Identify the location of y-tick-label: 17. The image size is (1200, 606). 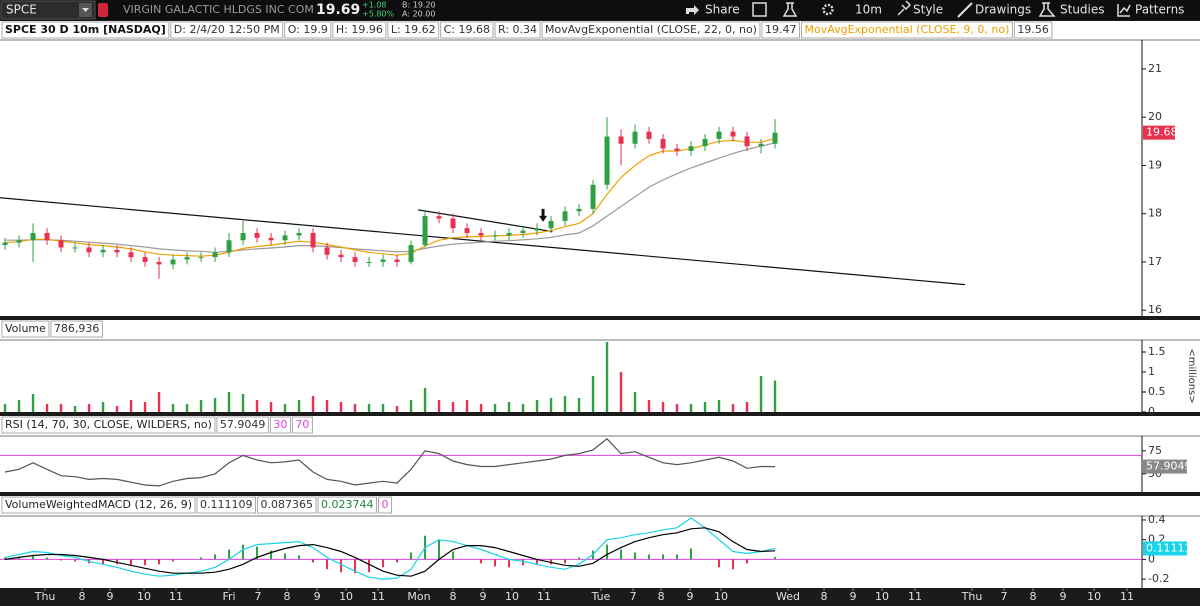
(1155, 261).